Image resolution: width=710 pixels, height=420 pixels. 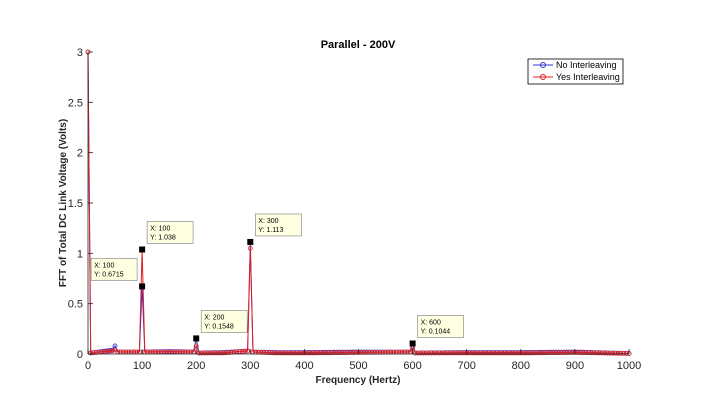 I want to click on x-tick-label: 400, so click(x=304, y=366).